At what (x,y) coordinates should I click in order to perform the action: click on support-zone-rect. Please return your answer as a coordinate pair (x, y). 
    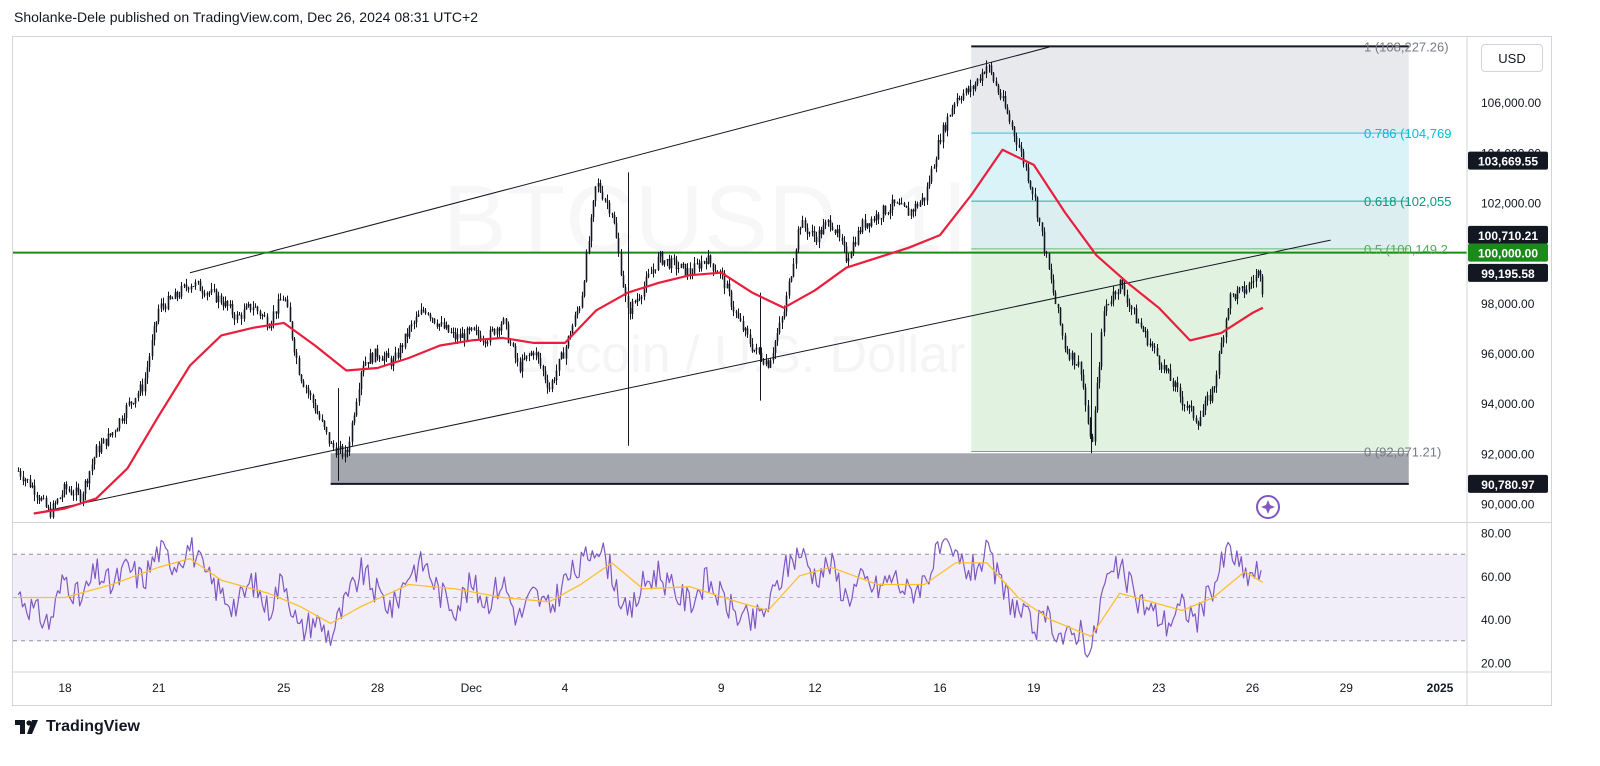
    Looking at the image, I should click on (869, 468).